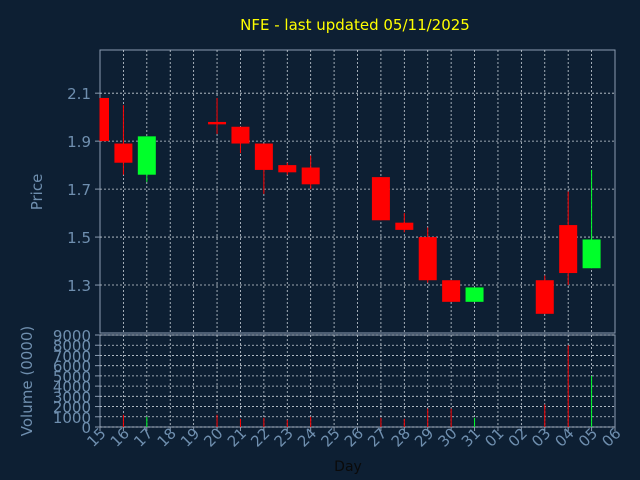 The width and height of the screenshot is (640, 480). Describe the element at coordinates (72, 377) in the screenshot. I see `volume-tick-label: 5000` at that location.